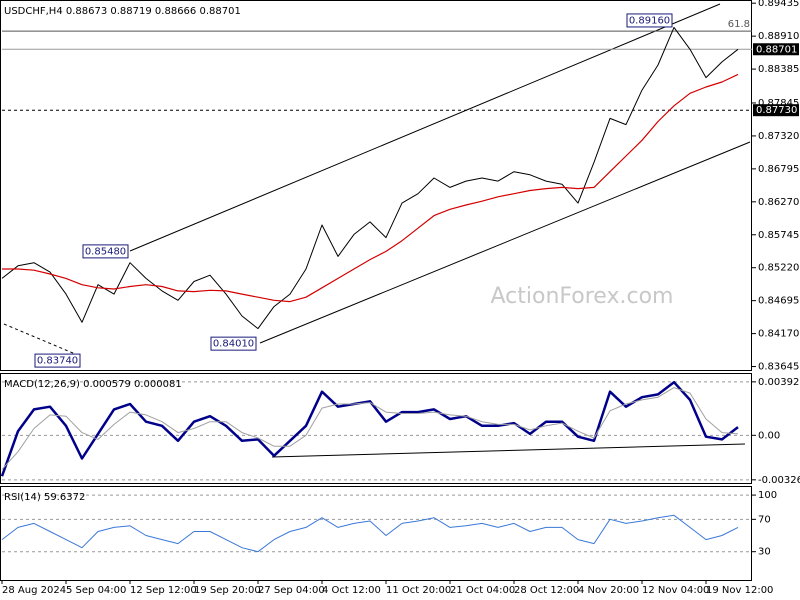  What do you see at coordinates (778, 36) in the screenshot?
I see `y-tick-label: 0.88910` at bounding box center [778, 36].